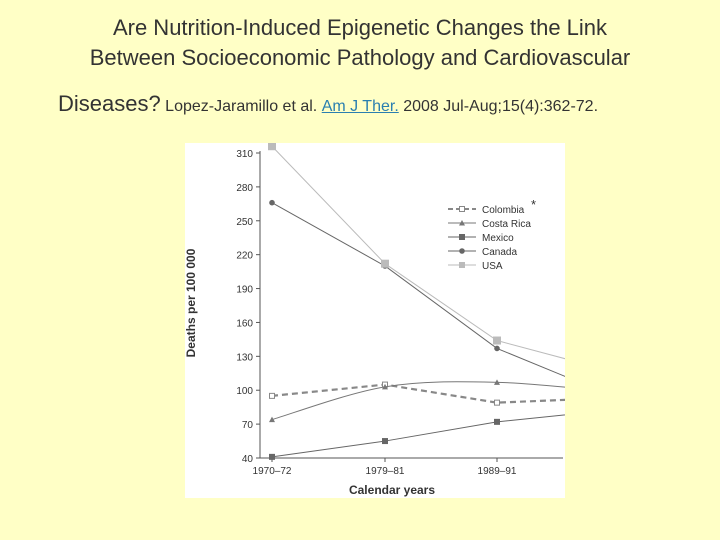 Image resolution: width=720 pixels, height=540 pixels. I want to click on citation-details: 2008 Jul-Aug;15(4):362-72., so click(501, 106).